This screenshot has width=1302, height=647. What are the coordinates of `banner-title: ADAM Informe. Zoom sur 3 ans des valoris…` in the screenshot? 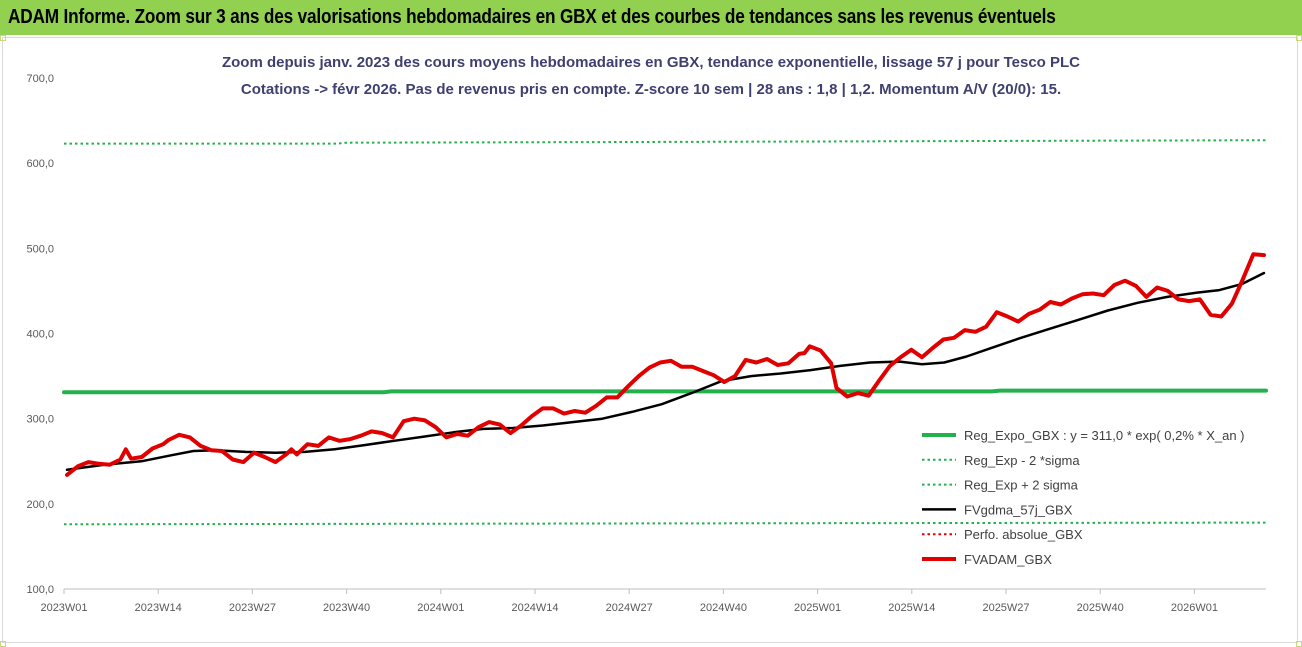 It's located at (532, 17).